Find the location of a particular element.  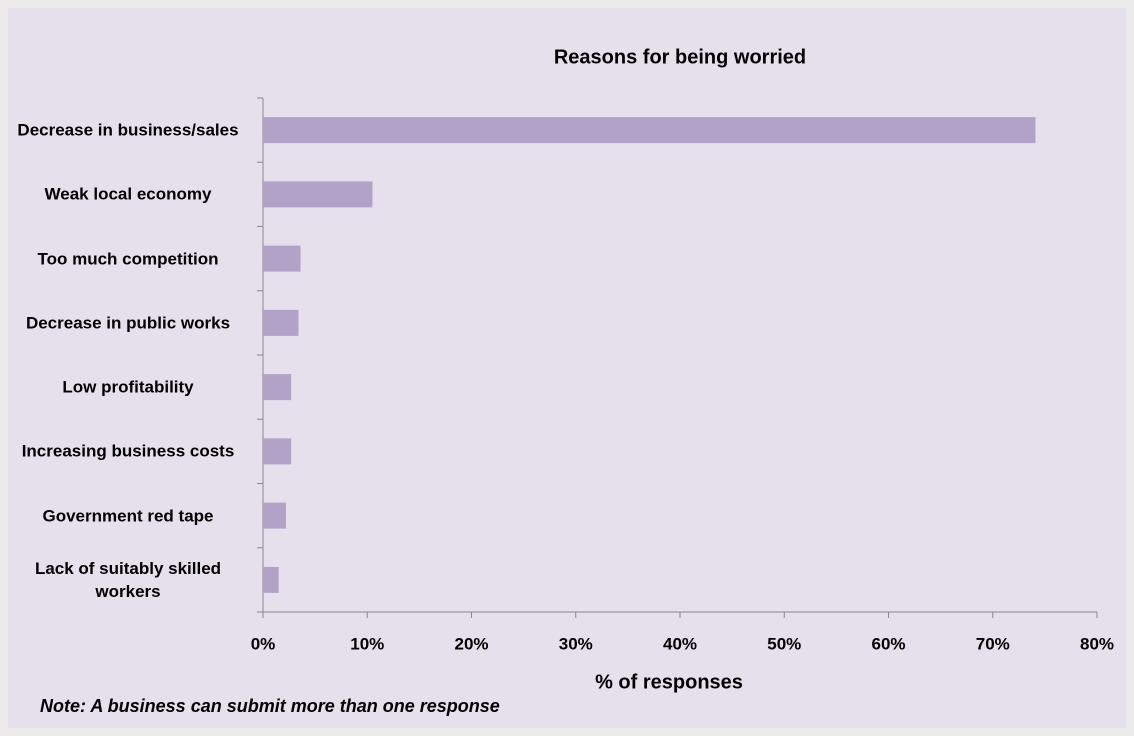

y-tick-label: Decrease in public works is located at coordinates (128, 323).